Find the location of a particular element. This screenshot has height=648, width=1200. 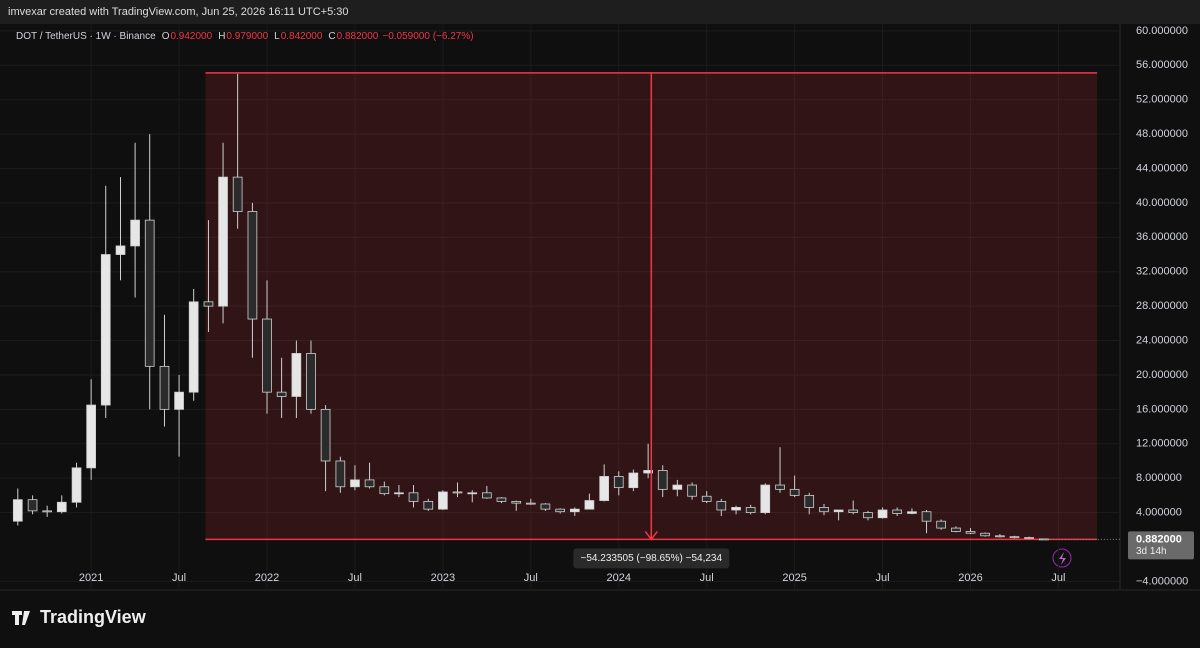

y-tick-label: 44.000000 is located at coordinates (1162, 168).